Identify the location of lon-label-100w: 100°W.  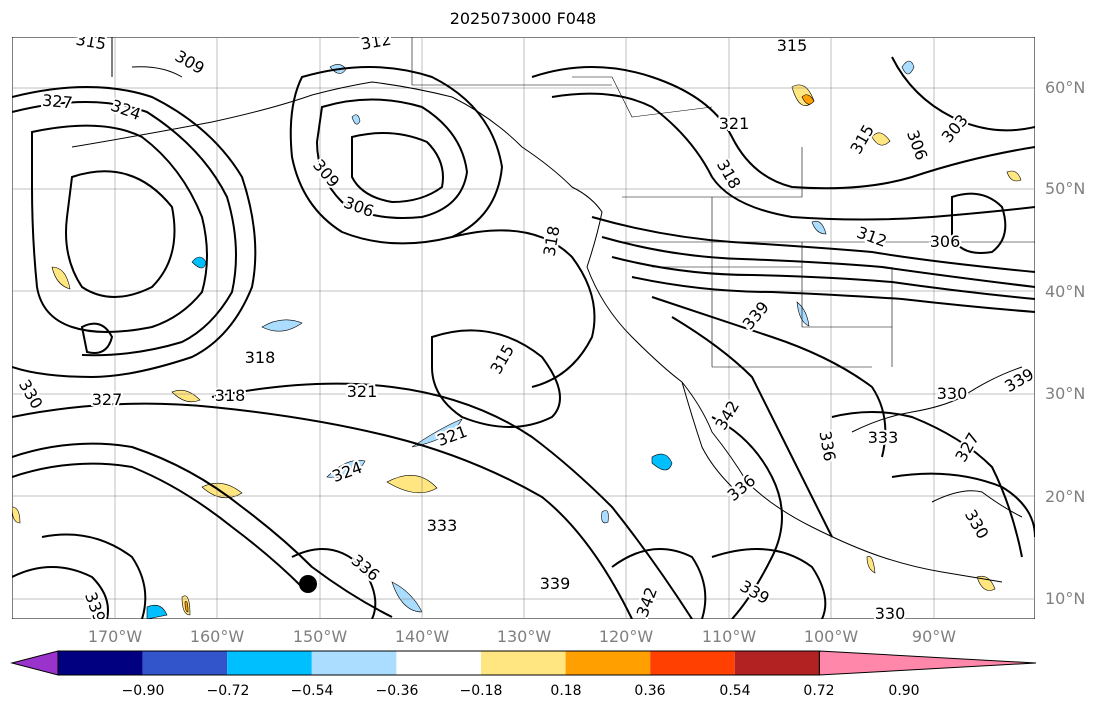
(831, 636).